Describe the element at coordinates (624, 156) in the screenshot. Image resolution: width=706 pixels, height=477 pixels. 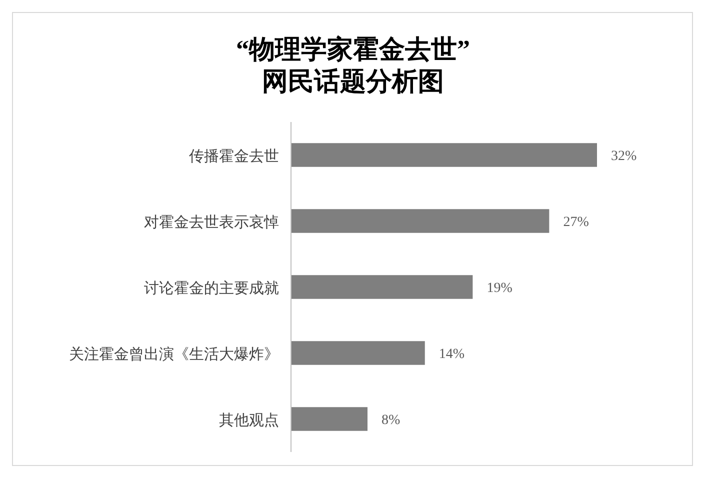
I see `data-label: 32%` at that location.